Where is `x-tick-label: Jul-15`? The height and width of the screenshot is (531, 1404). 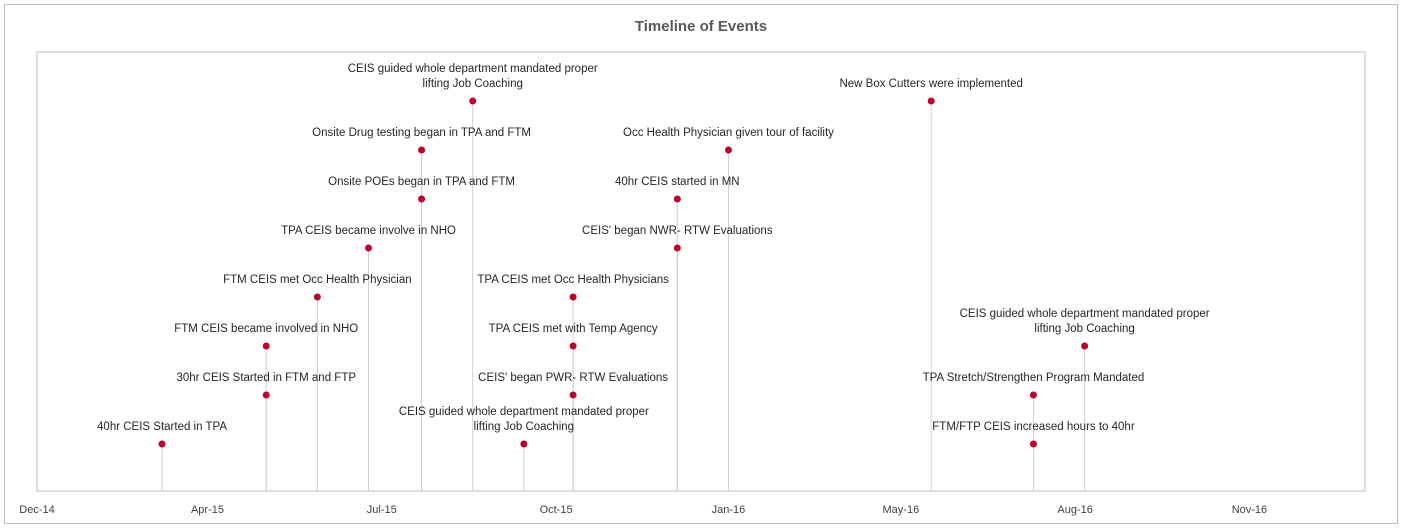 x-tick-label: Jul-15 is located at coordinates (382, 510).